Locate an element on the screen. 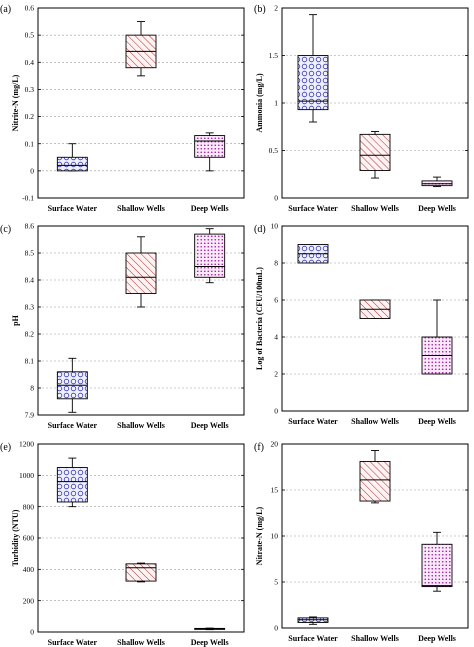 This screenshot has height=647, width=474. y-tick-label: 8.5 is located at coordinates (30, 253).